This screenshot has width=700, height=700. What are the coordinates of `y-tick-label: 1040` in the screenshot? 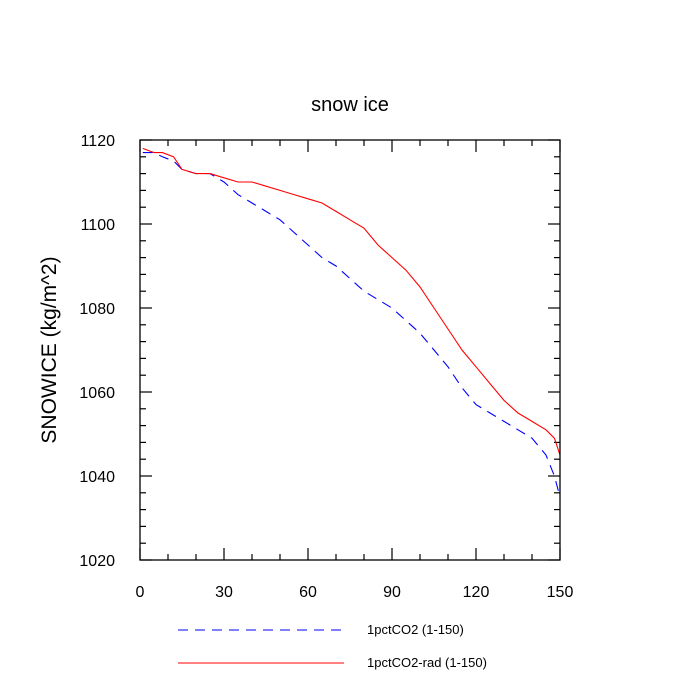 It's located at (97, 477).